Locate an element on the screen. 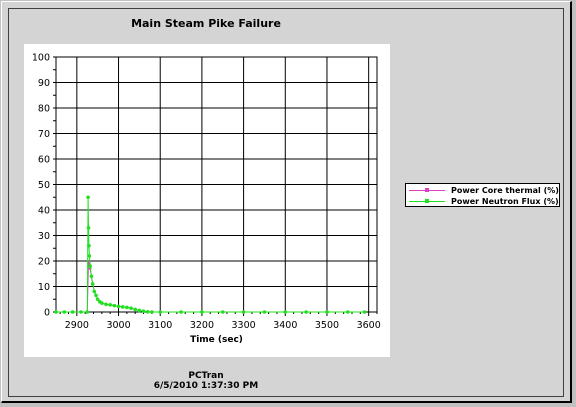  y-tick-label: 20 is located at coordinates (44, 262).